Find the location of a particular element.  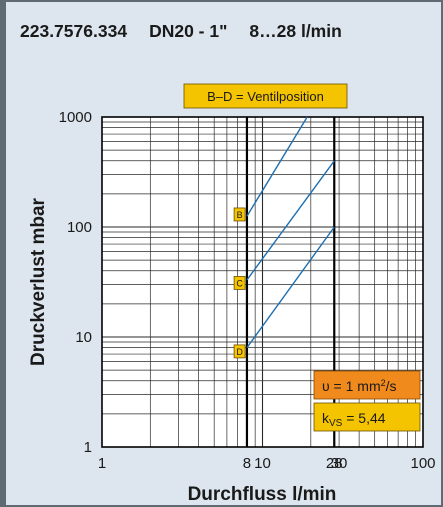

series-label-B: B is located at coordinates (240, 215).